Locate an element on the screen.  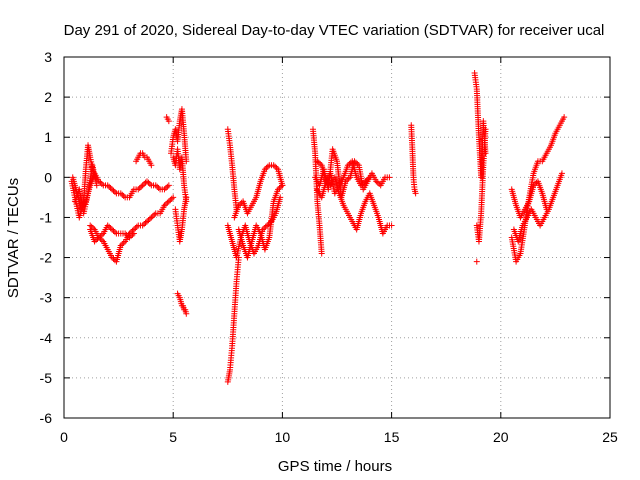
x-tick-label: 15 is located at coordinates (392, 437).